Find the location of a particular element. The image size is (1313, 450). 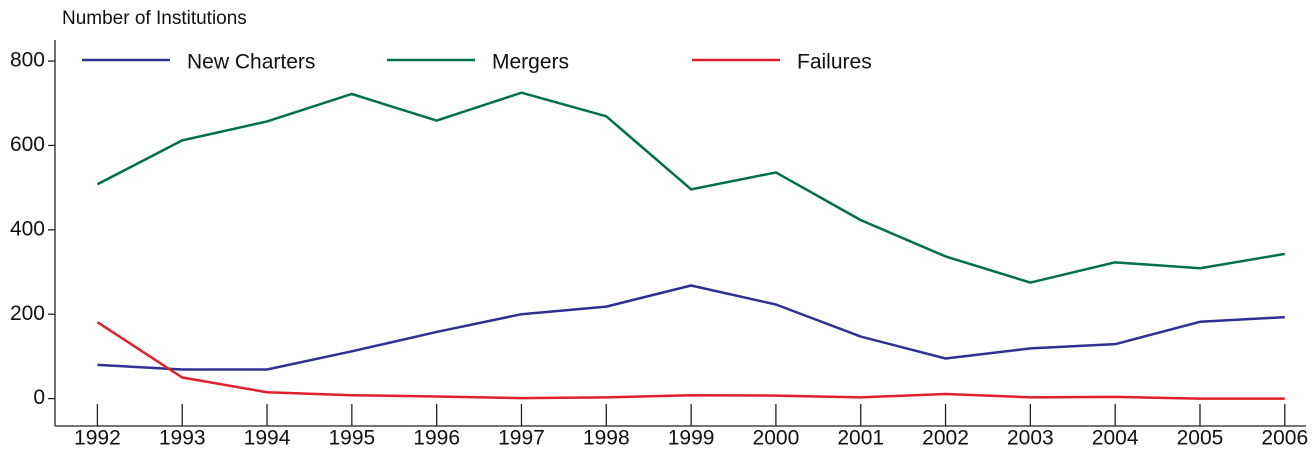

x-tick-label: 1993 is located at coordinates (182, 438).